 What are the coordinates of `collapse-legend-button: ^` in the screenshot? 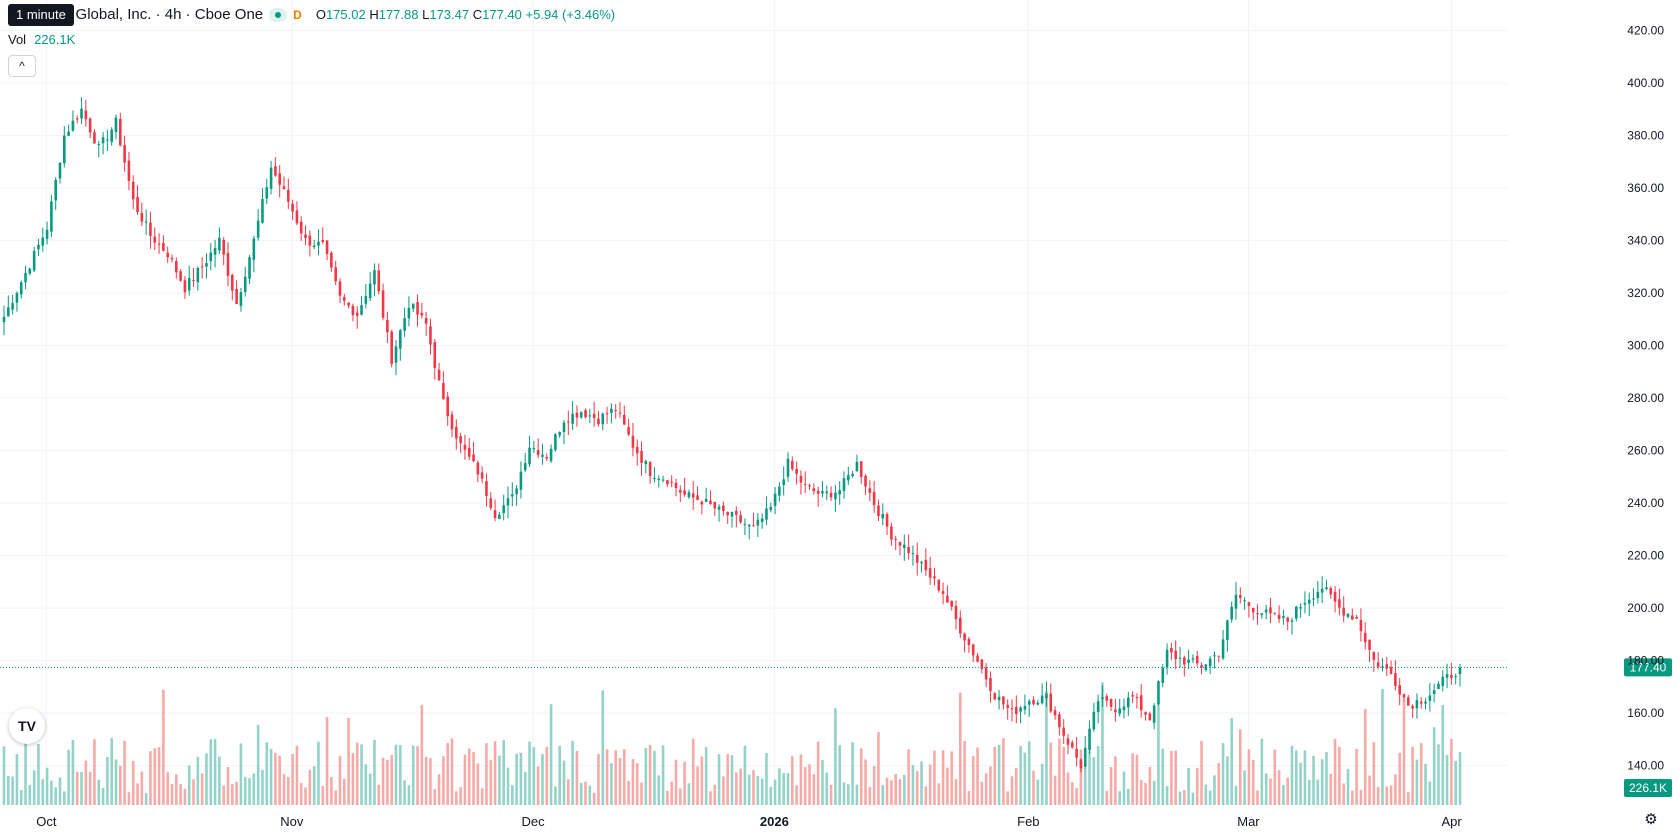 It's located at (22, 66).